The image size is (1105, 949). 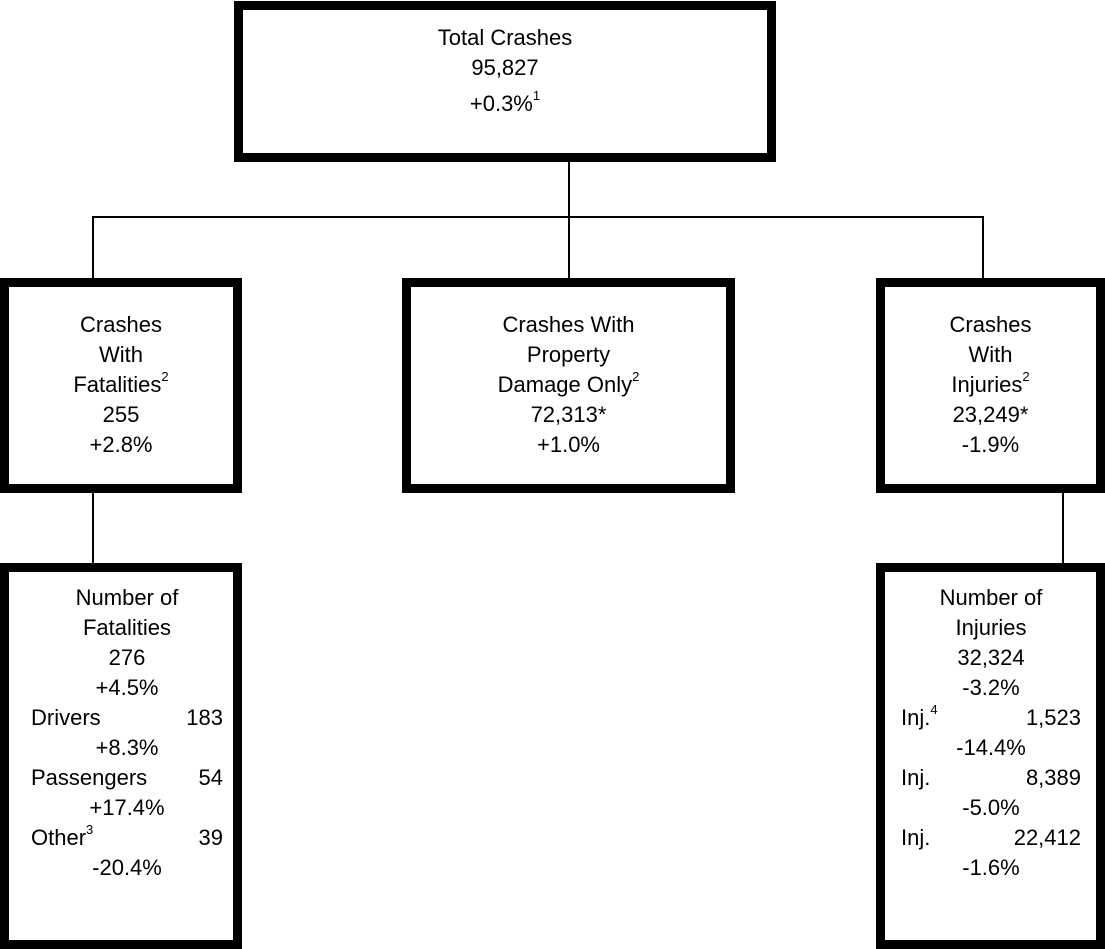 What do you see at coordinates (990, 444) in the screenshot?
I see `injury-change: -1.9%` at bounding box center [990, 444].